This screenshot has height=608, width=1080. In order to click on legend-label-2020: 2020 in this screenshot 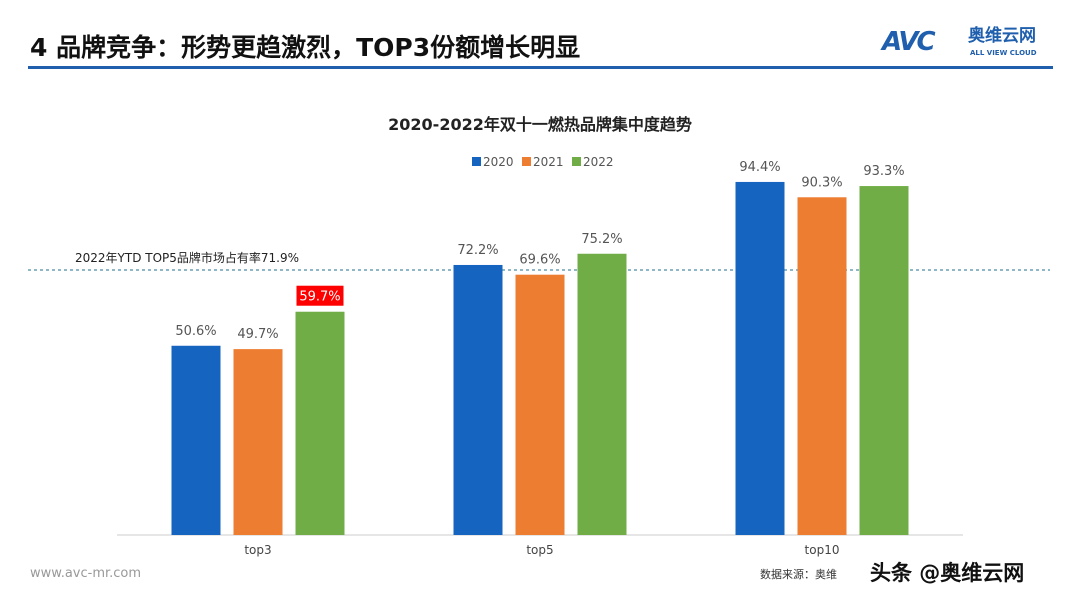, I will do `click(498, 162)`.